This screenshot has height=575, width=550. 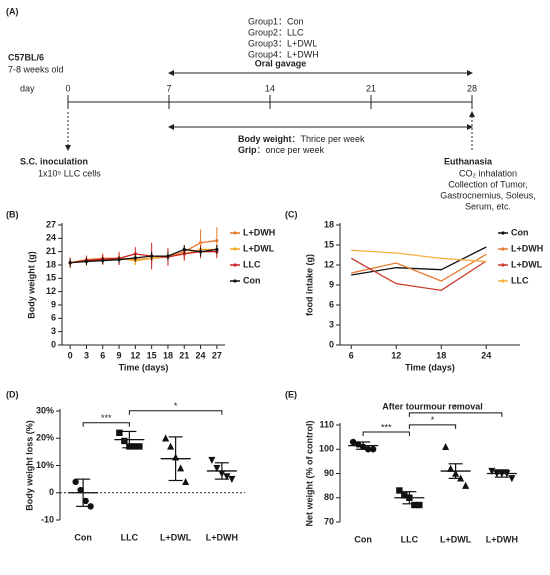 I want to click on day-label: day, so click(x=27, y=88).